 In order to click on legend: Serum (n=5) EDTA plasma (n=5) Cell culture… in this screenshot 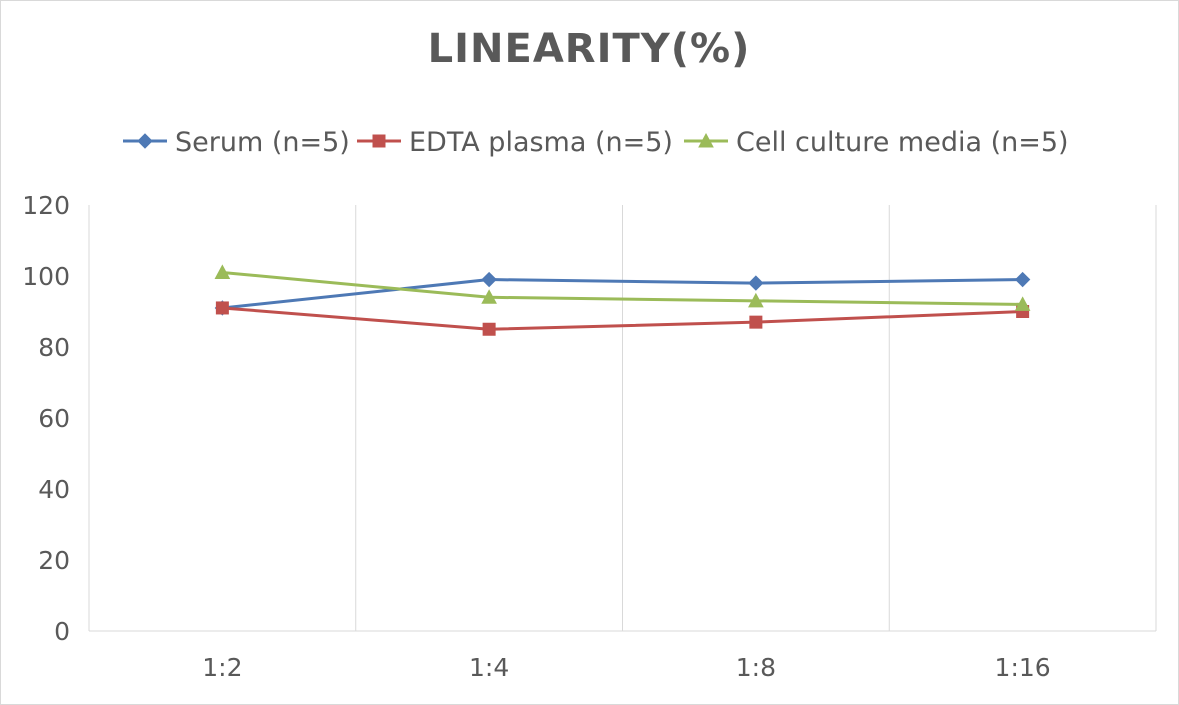, I will do `click(596, 142)`.